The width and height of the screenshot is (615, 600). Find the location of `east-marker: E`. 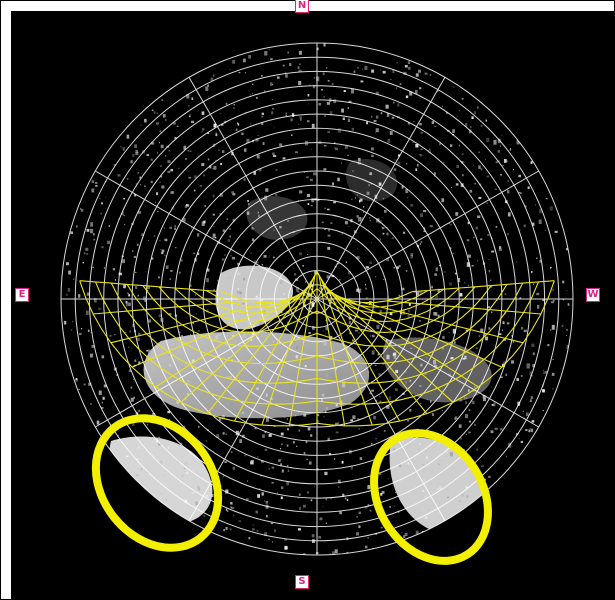

east-marker: E is located at coordinates (22, 295).